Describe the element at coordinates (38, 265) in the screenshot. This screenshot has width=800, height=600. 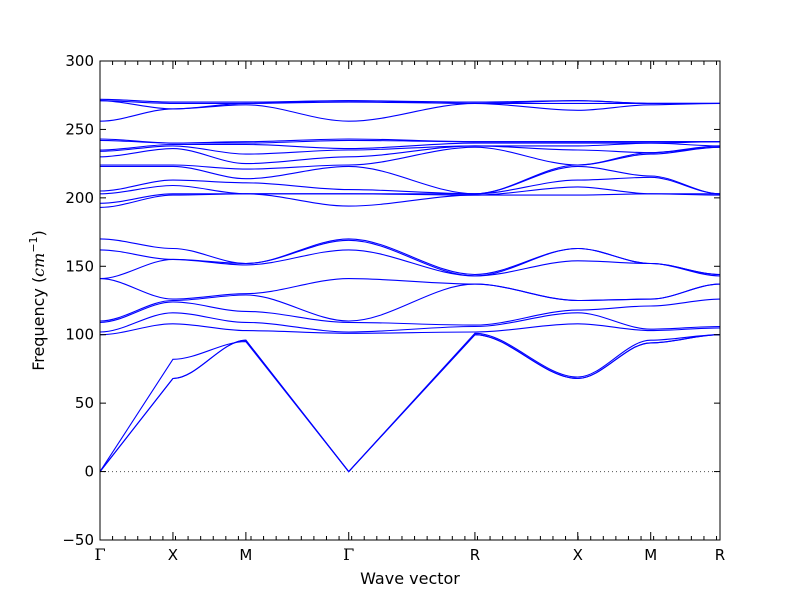
I see `y-axis-label-unit: cm` at that location.